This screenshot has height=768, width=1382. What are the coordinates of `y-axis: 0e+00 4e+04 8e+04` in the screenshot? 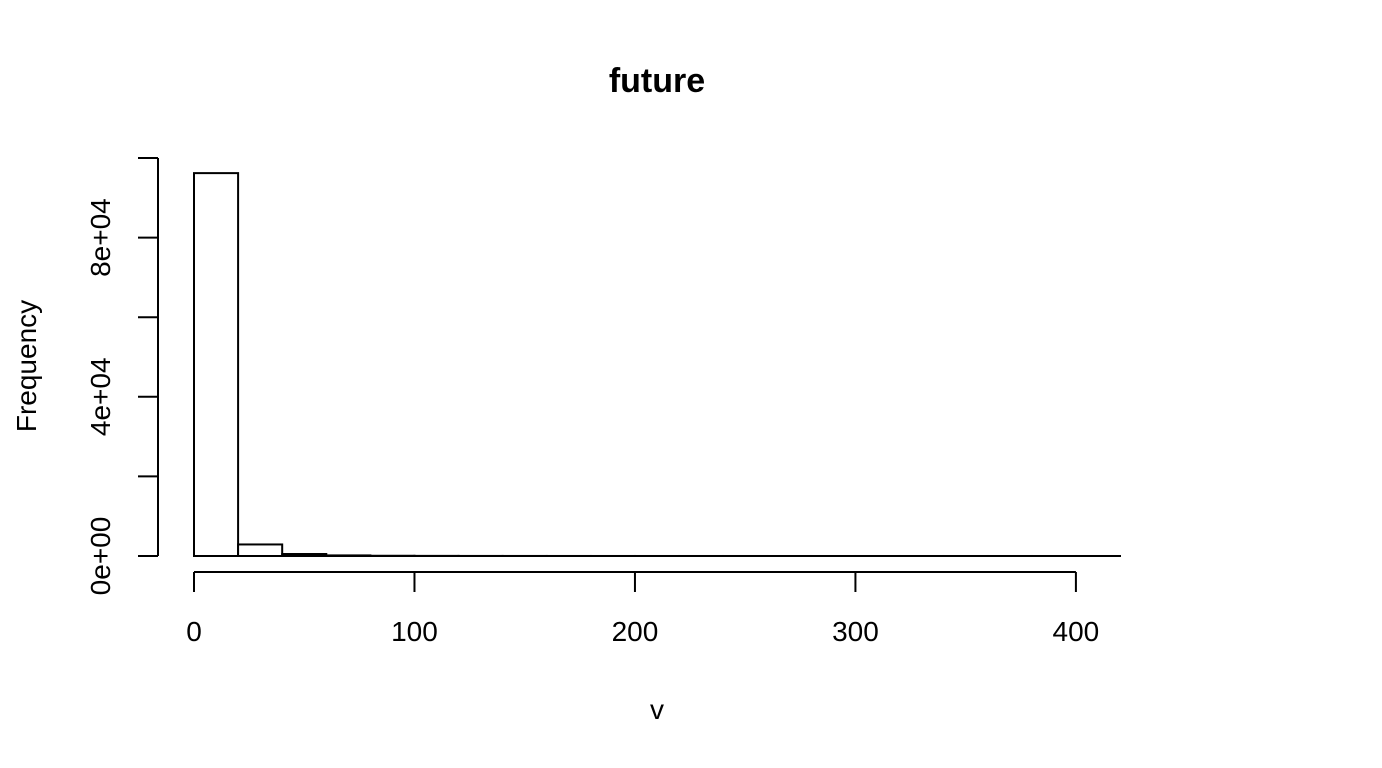 It's located at (122, 376).